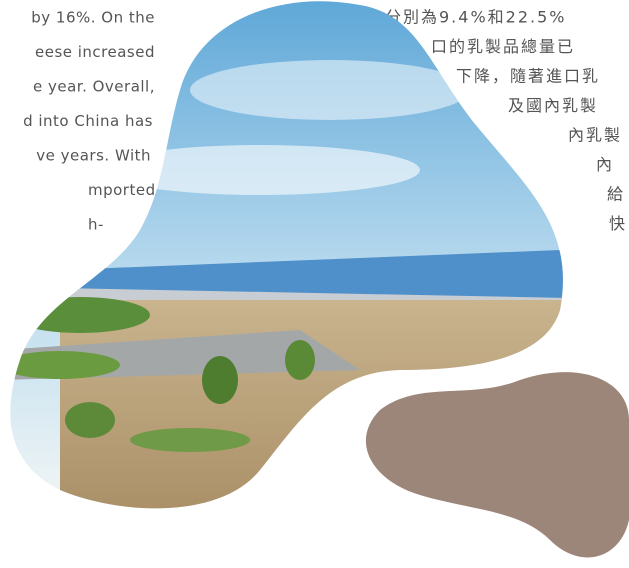 The image size is (629, 568). Describe the element at coordinates (96, 225) in the screenshot. I see `text-line: h-` at that location.